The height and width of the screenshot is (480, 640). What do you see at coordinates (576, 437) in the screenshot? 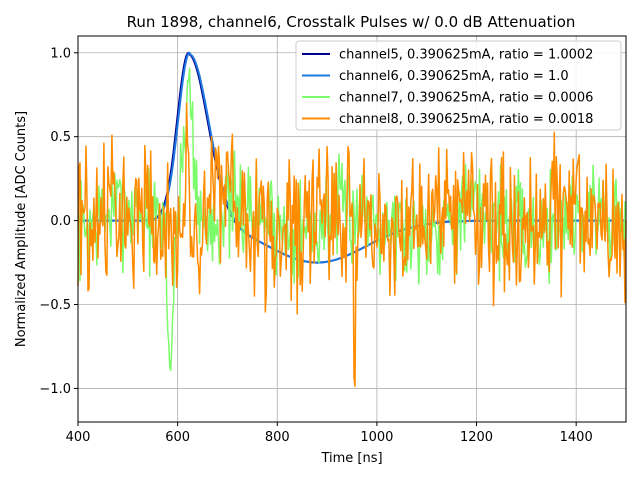
I see `x-tick-label: 1400` at bounding box center [576, 437].